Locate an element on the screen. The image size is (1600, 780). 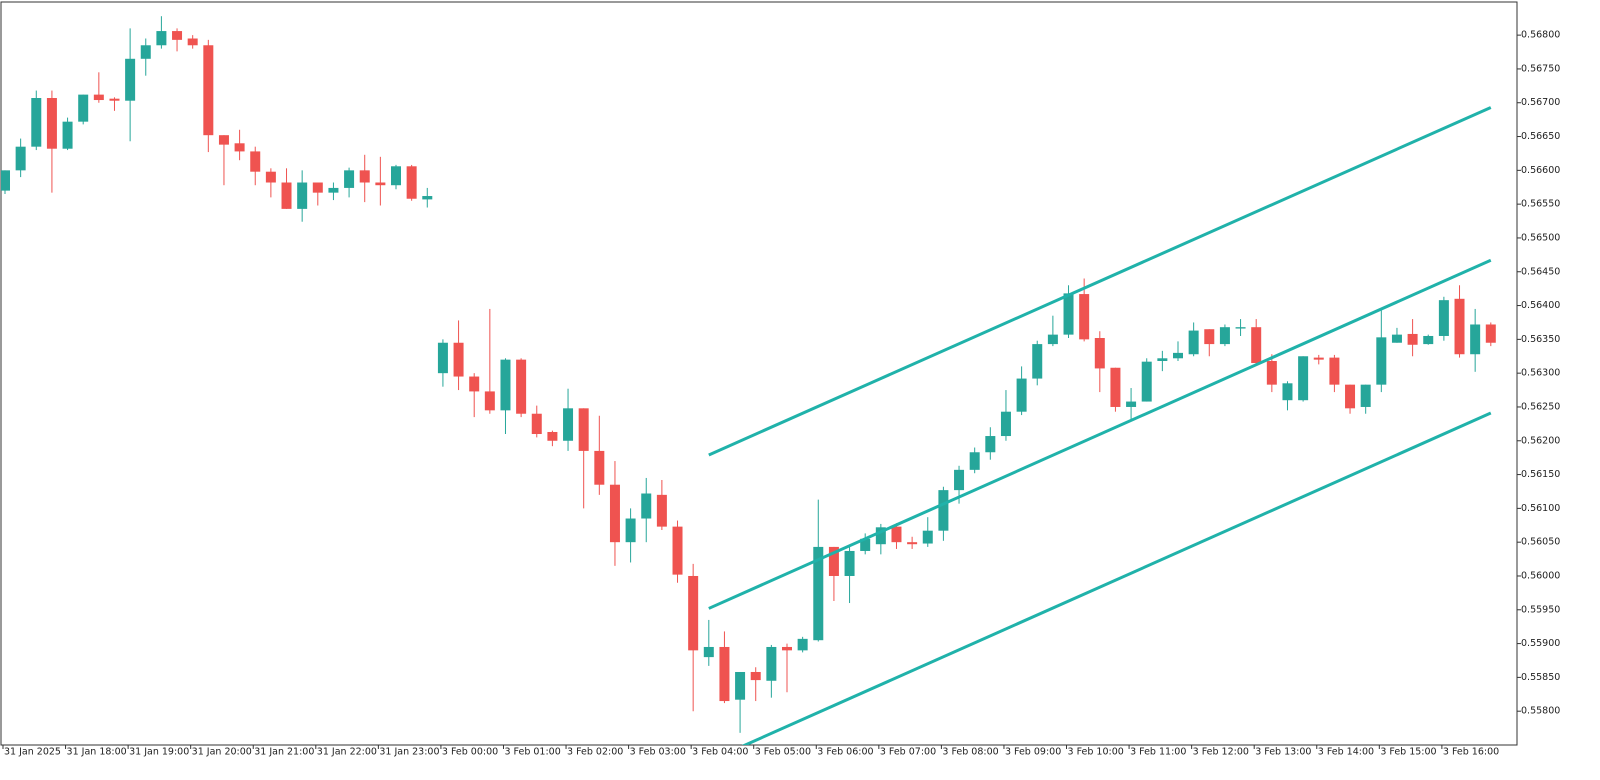
y-tick-label: 0.56400 is located at coordinates (1540, 305).